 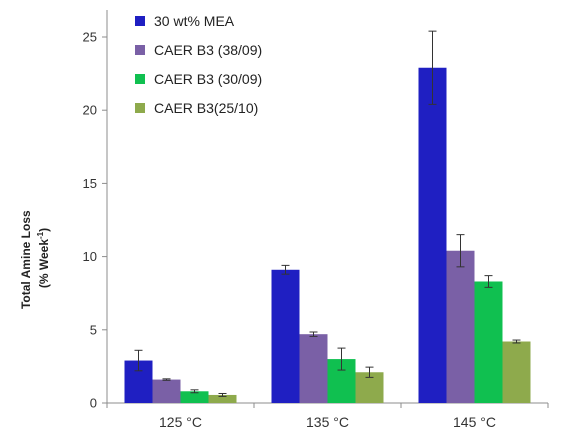 What do you see at coordinates (194, 21) in the screenshot?
I see `legend-label: 30 wt% MEA` at bounding box center [194, 21].